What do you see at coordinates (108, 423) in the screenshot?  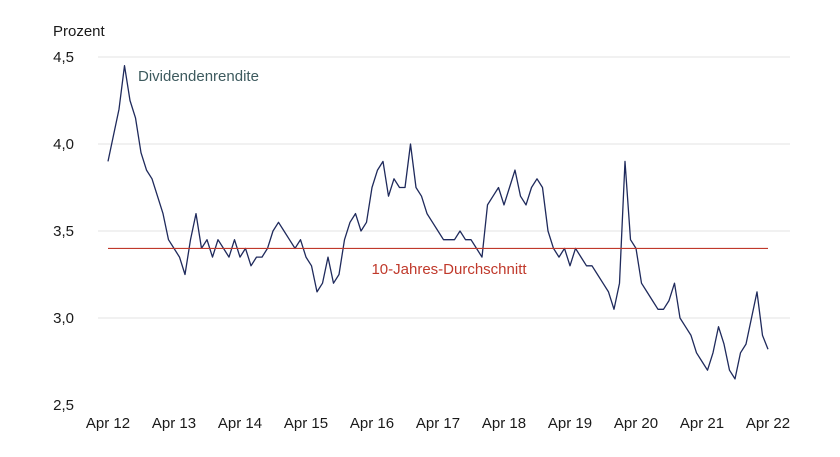 I see `x-tick-label: Apr 12` at bounding box center [108, 423].